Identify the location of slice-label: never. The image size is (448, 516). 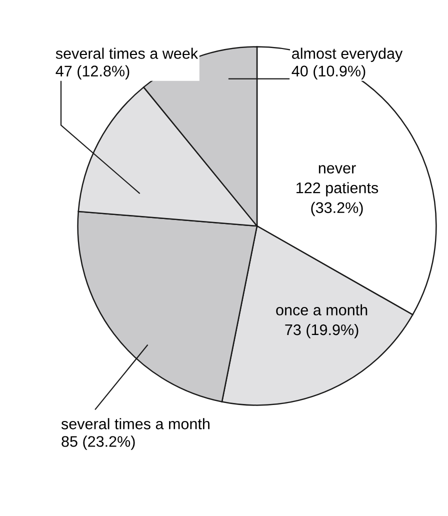
(337, 169).